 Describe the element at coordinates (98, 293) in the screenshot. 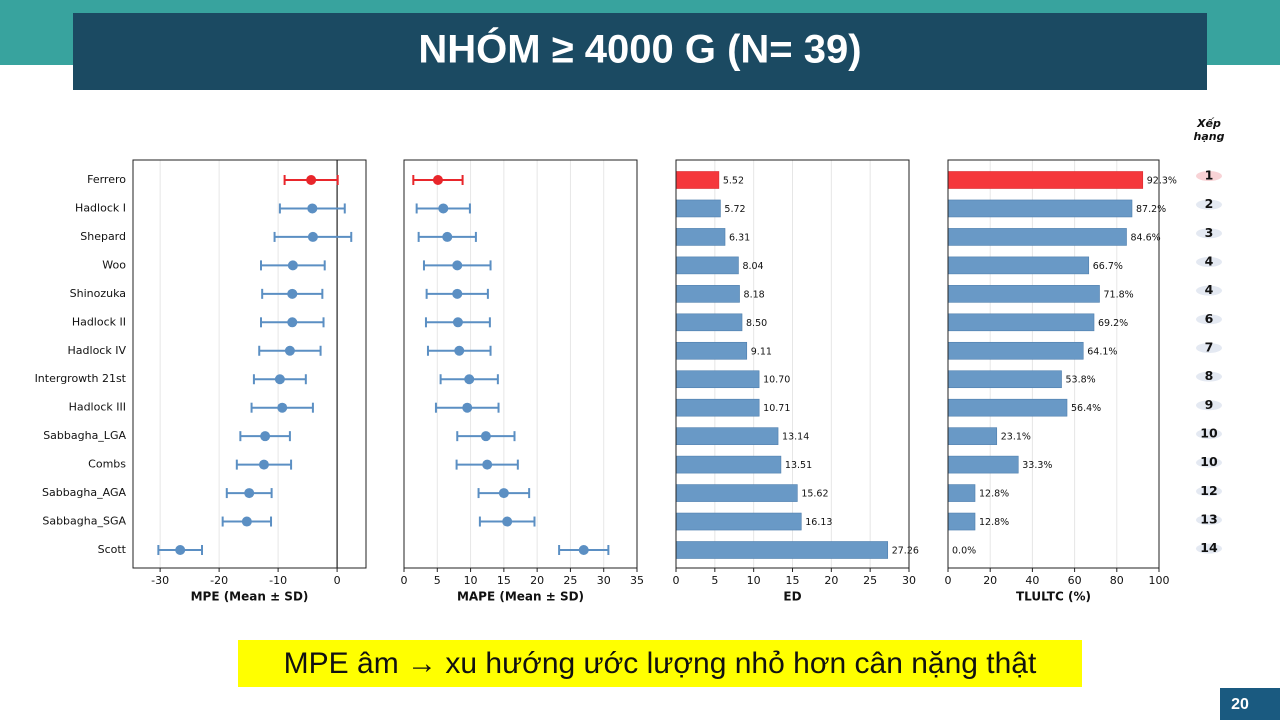

I see `category-label: Shinozuka` at that location.